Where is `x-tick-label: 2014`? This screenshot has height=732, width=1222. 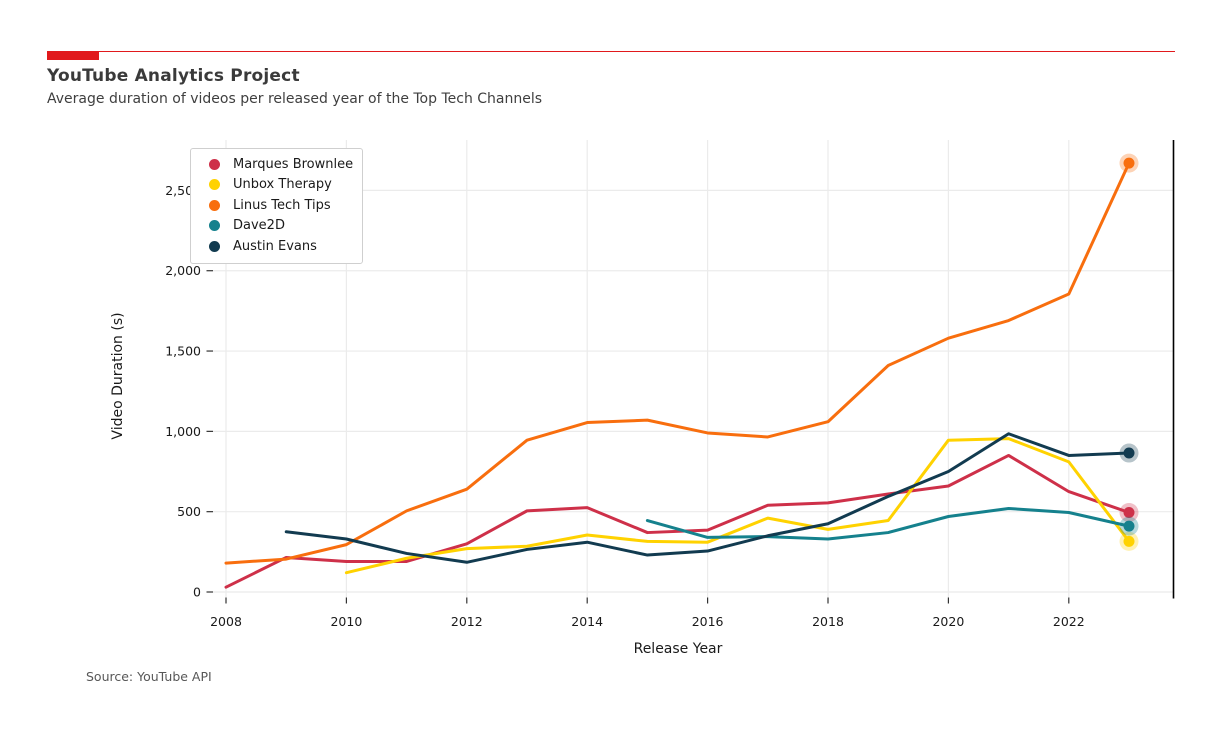
x-tick-label: 2014 is located at coordinates (587, 621).